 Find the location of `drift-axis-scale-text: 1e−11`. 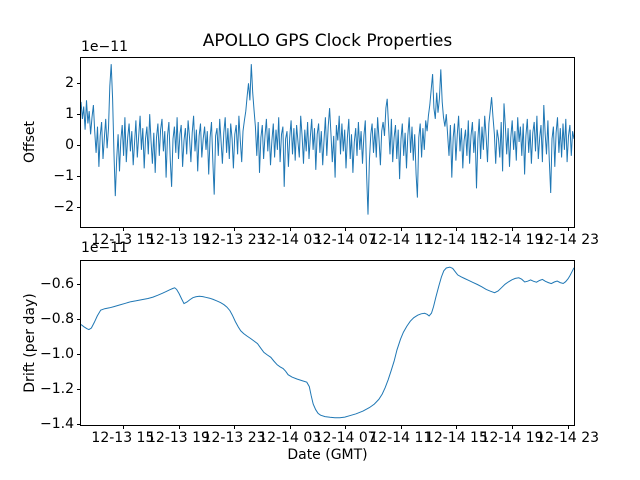

drift-axis-scale-text: 1e−11 is located at coordinates (105, 248).